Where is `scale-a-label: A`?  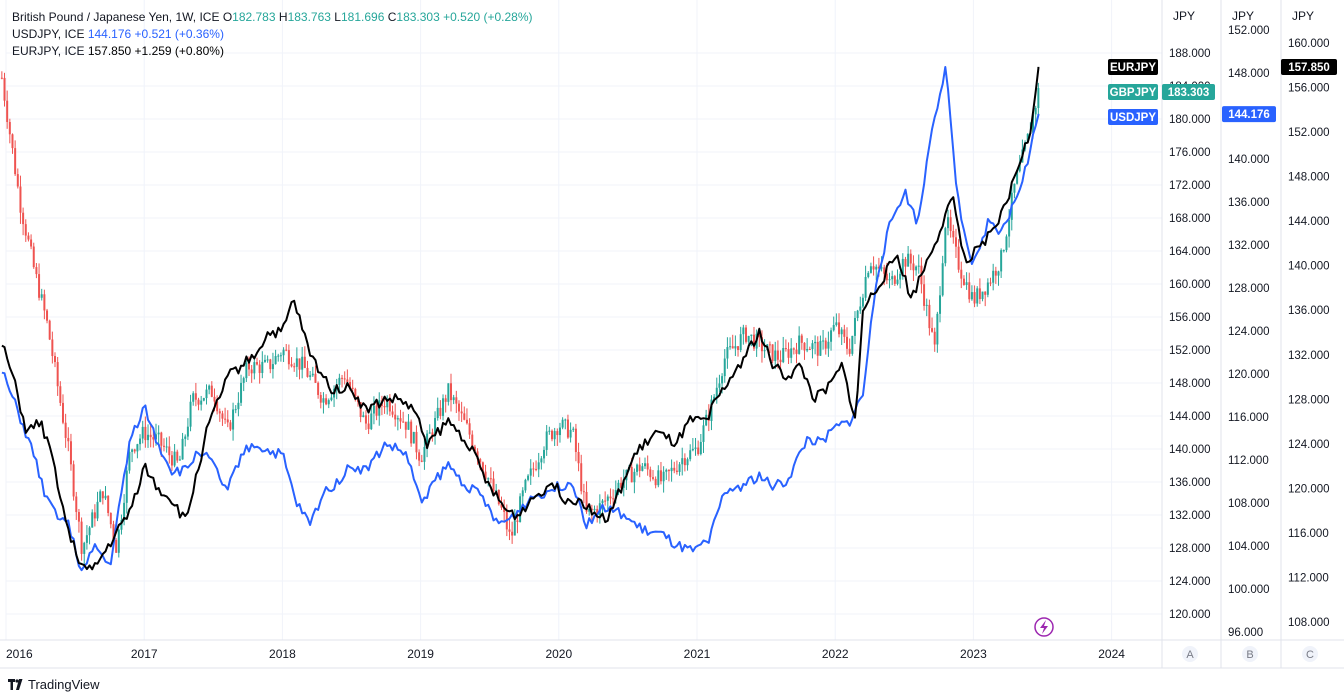 scale-a-label: A is located at coordinates (1190, 655).